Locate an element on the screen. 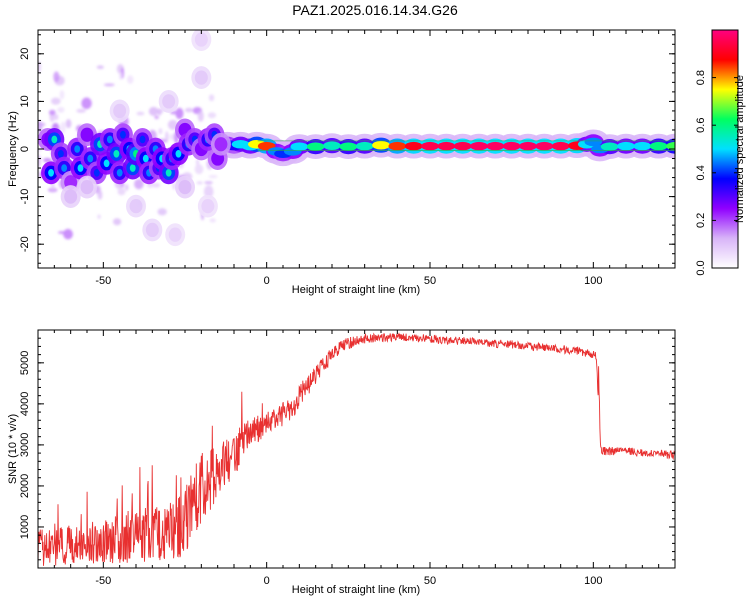  snr-y-tick-label: 5000 is located at coordinates (25, 363).